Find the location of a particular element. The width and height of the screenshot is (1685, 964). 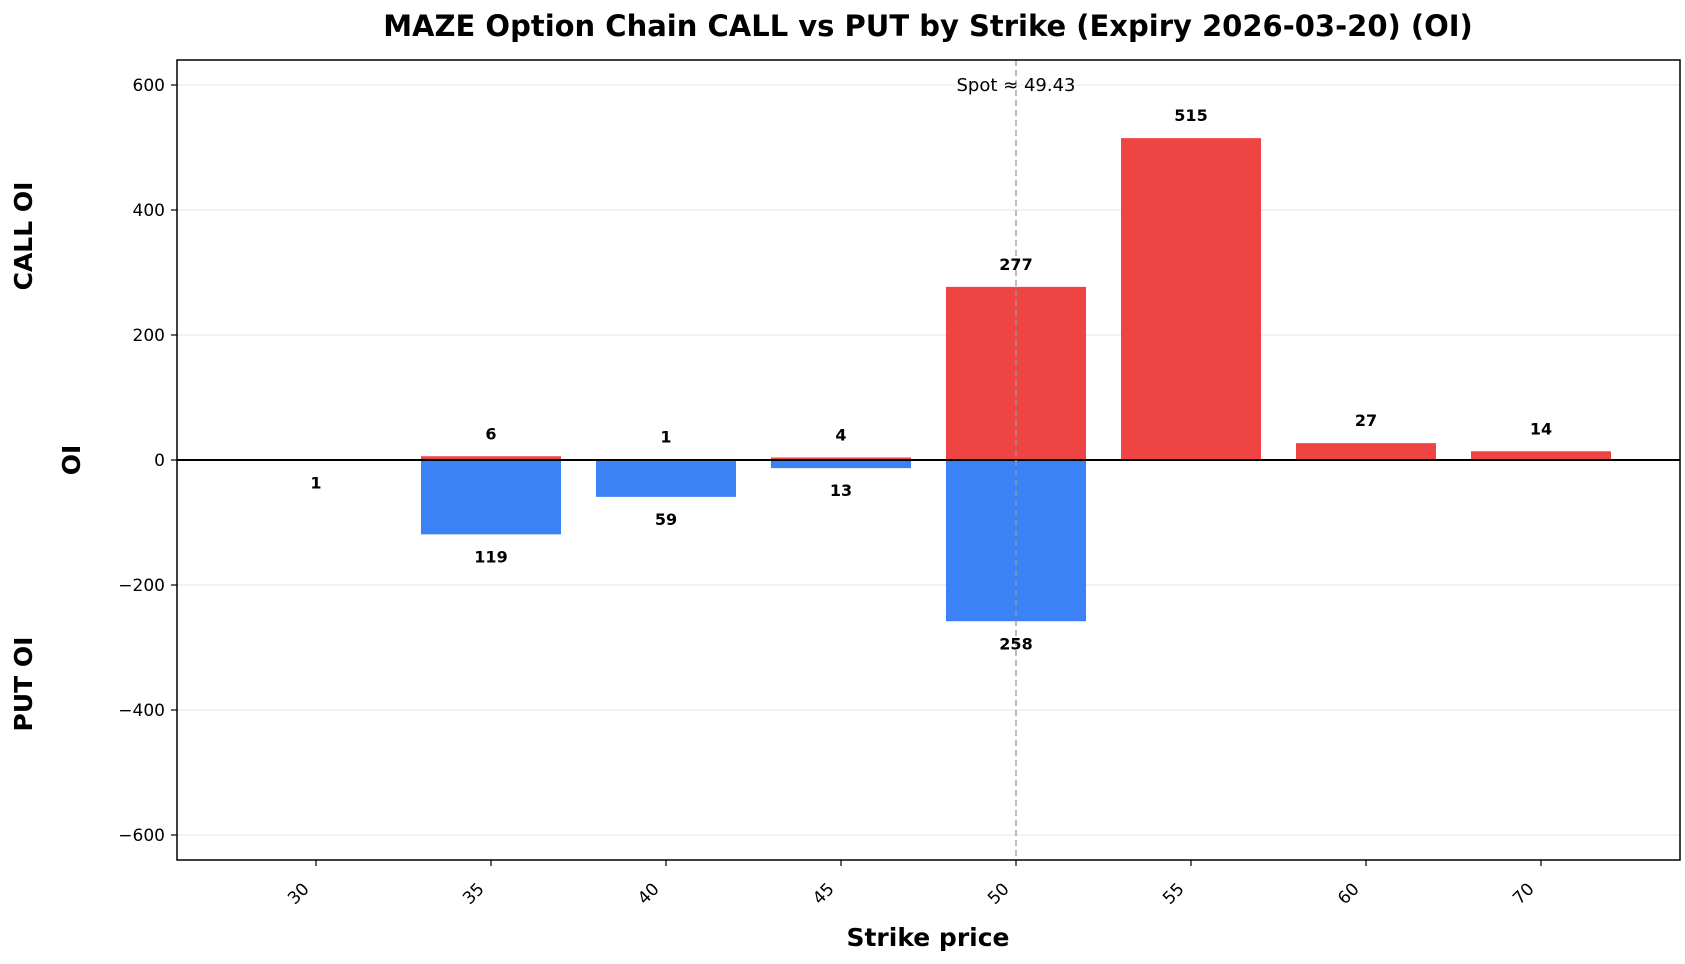

put-data-label: 1 is located at coordinates (315, 483).